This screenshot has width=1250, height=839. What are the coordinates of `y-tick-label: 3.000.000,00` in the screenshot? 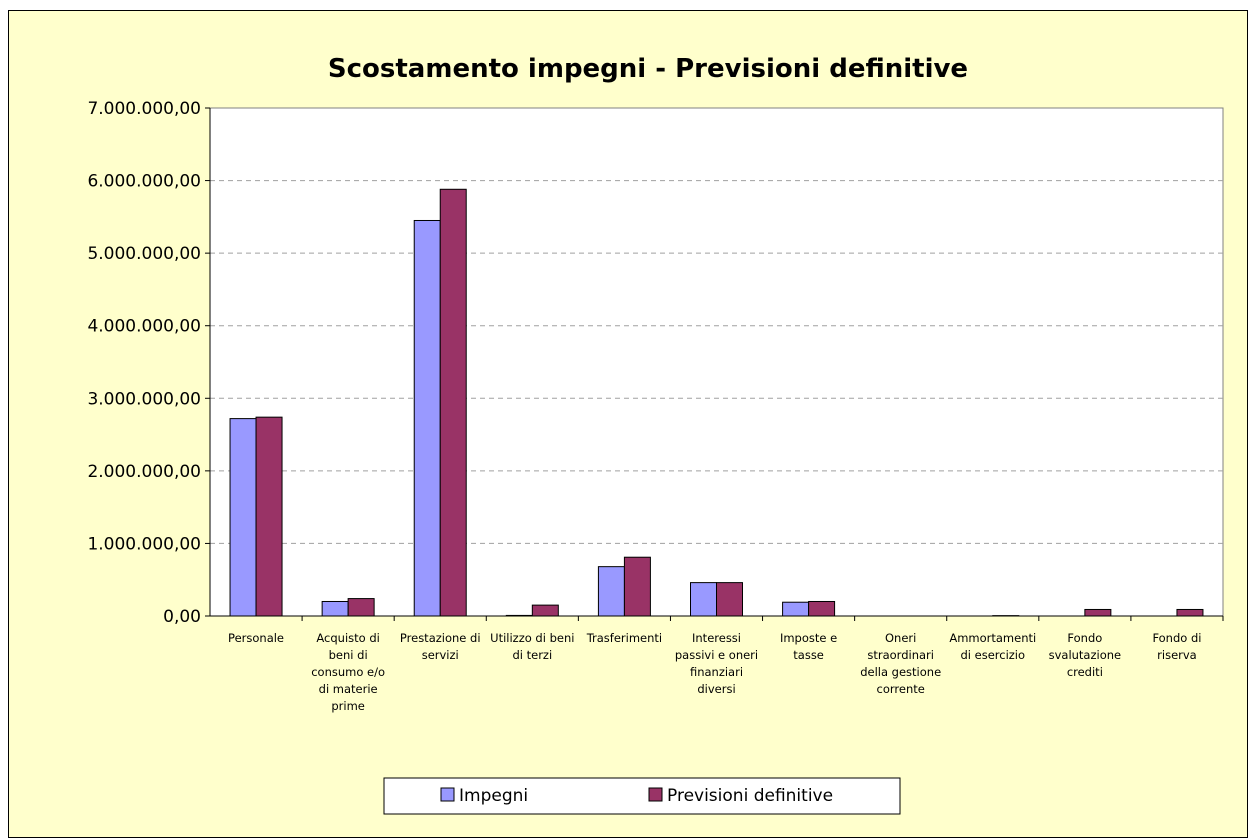 It's located at (144, 399).